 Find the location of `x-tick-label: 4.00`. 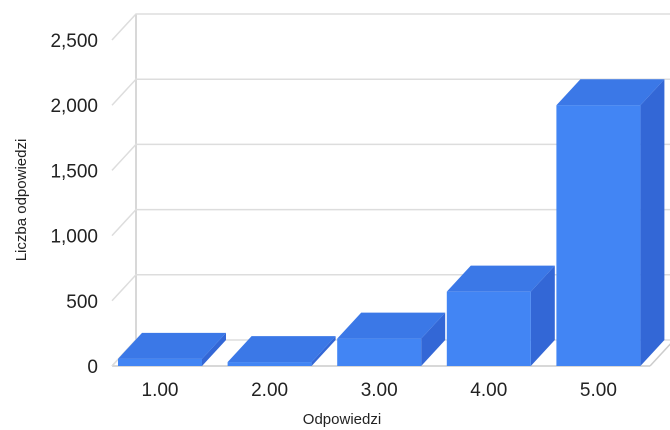

x-tick-label: 4.00 is located at coordinates (488, 390).